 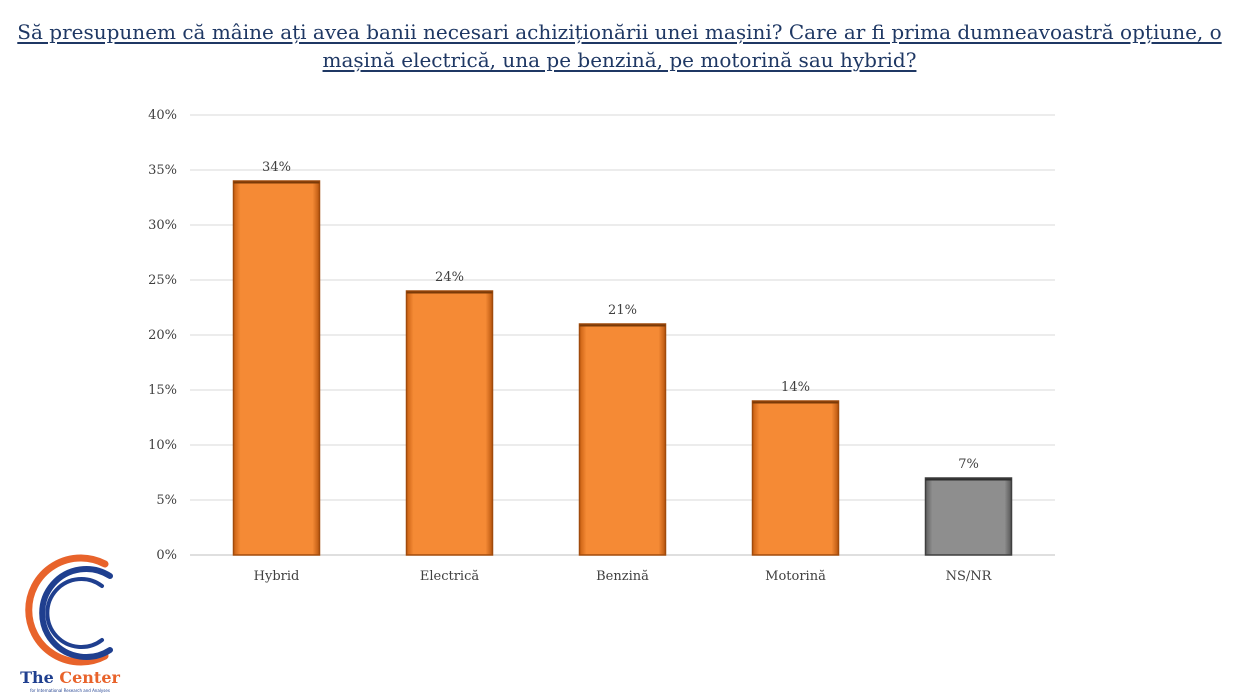 I want to click on x-category-label: Hybrid, so click(x=277, y=576).